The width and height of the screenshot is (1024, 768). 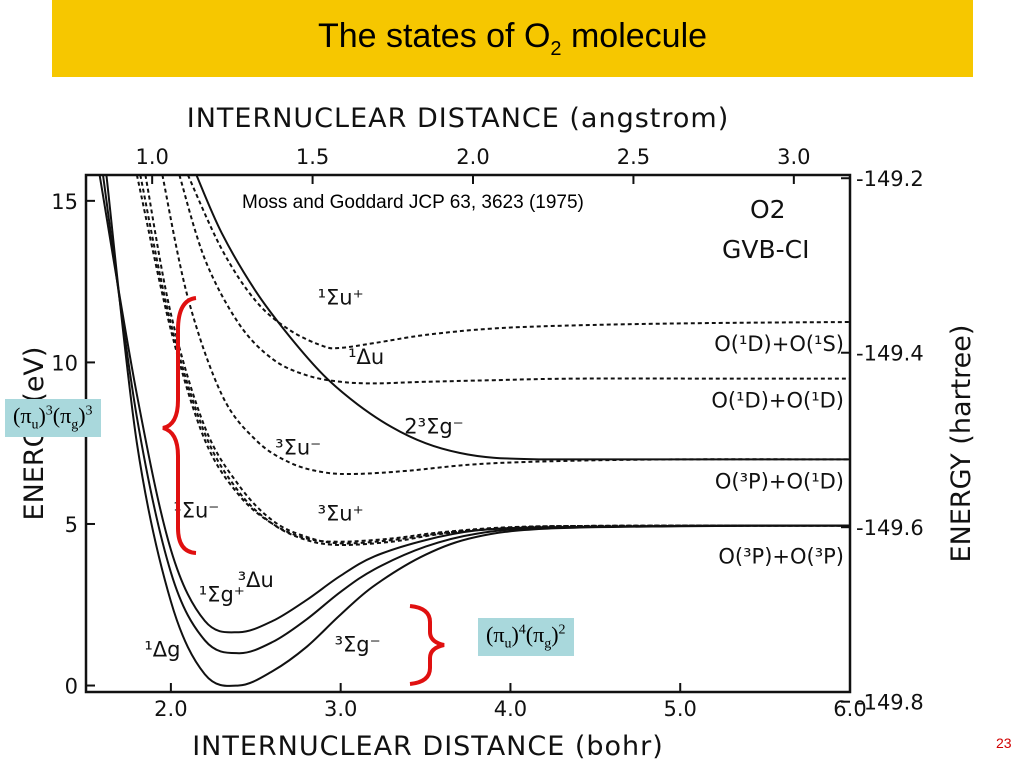 I want to click on state-label: ³Σu⁻, so click(x=298, y=448).